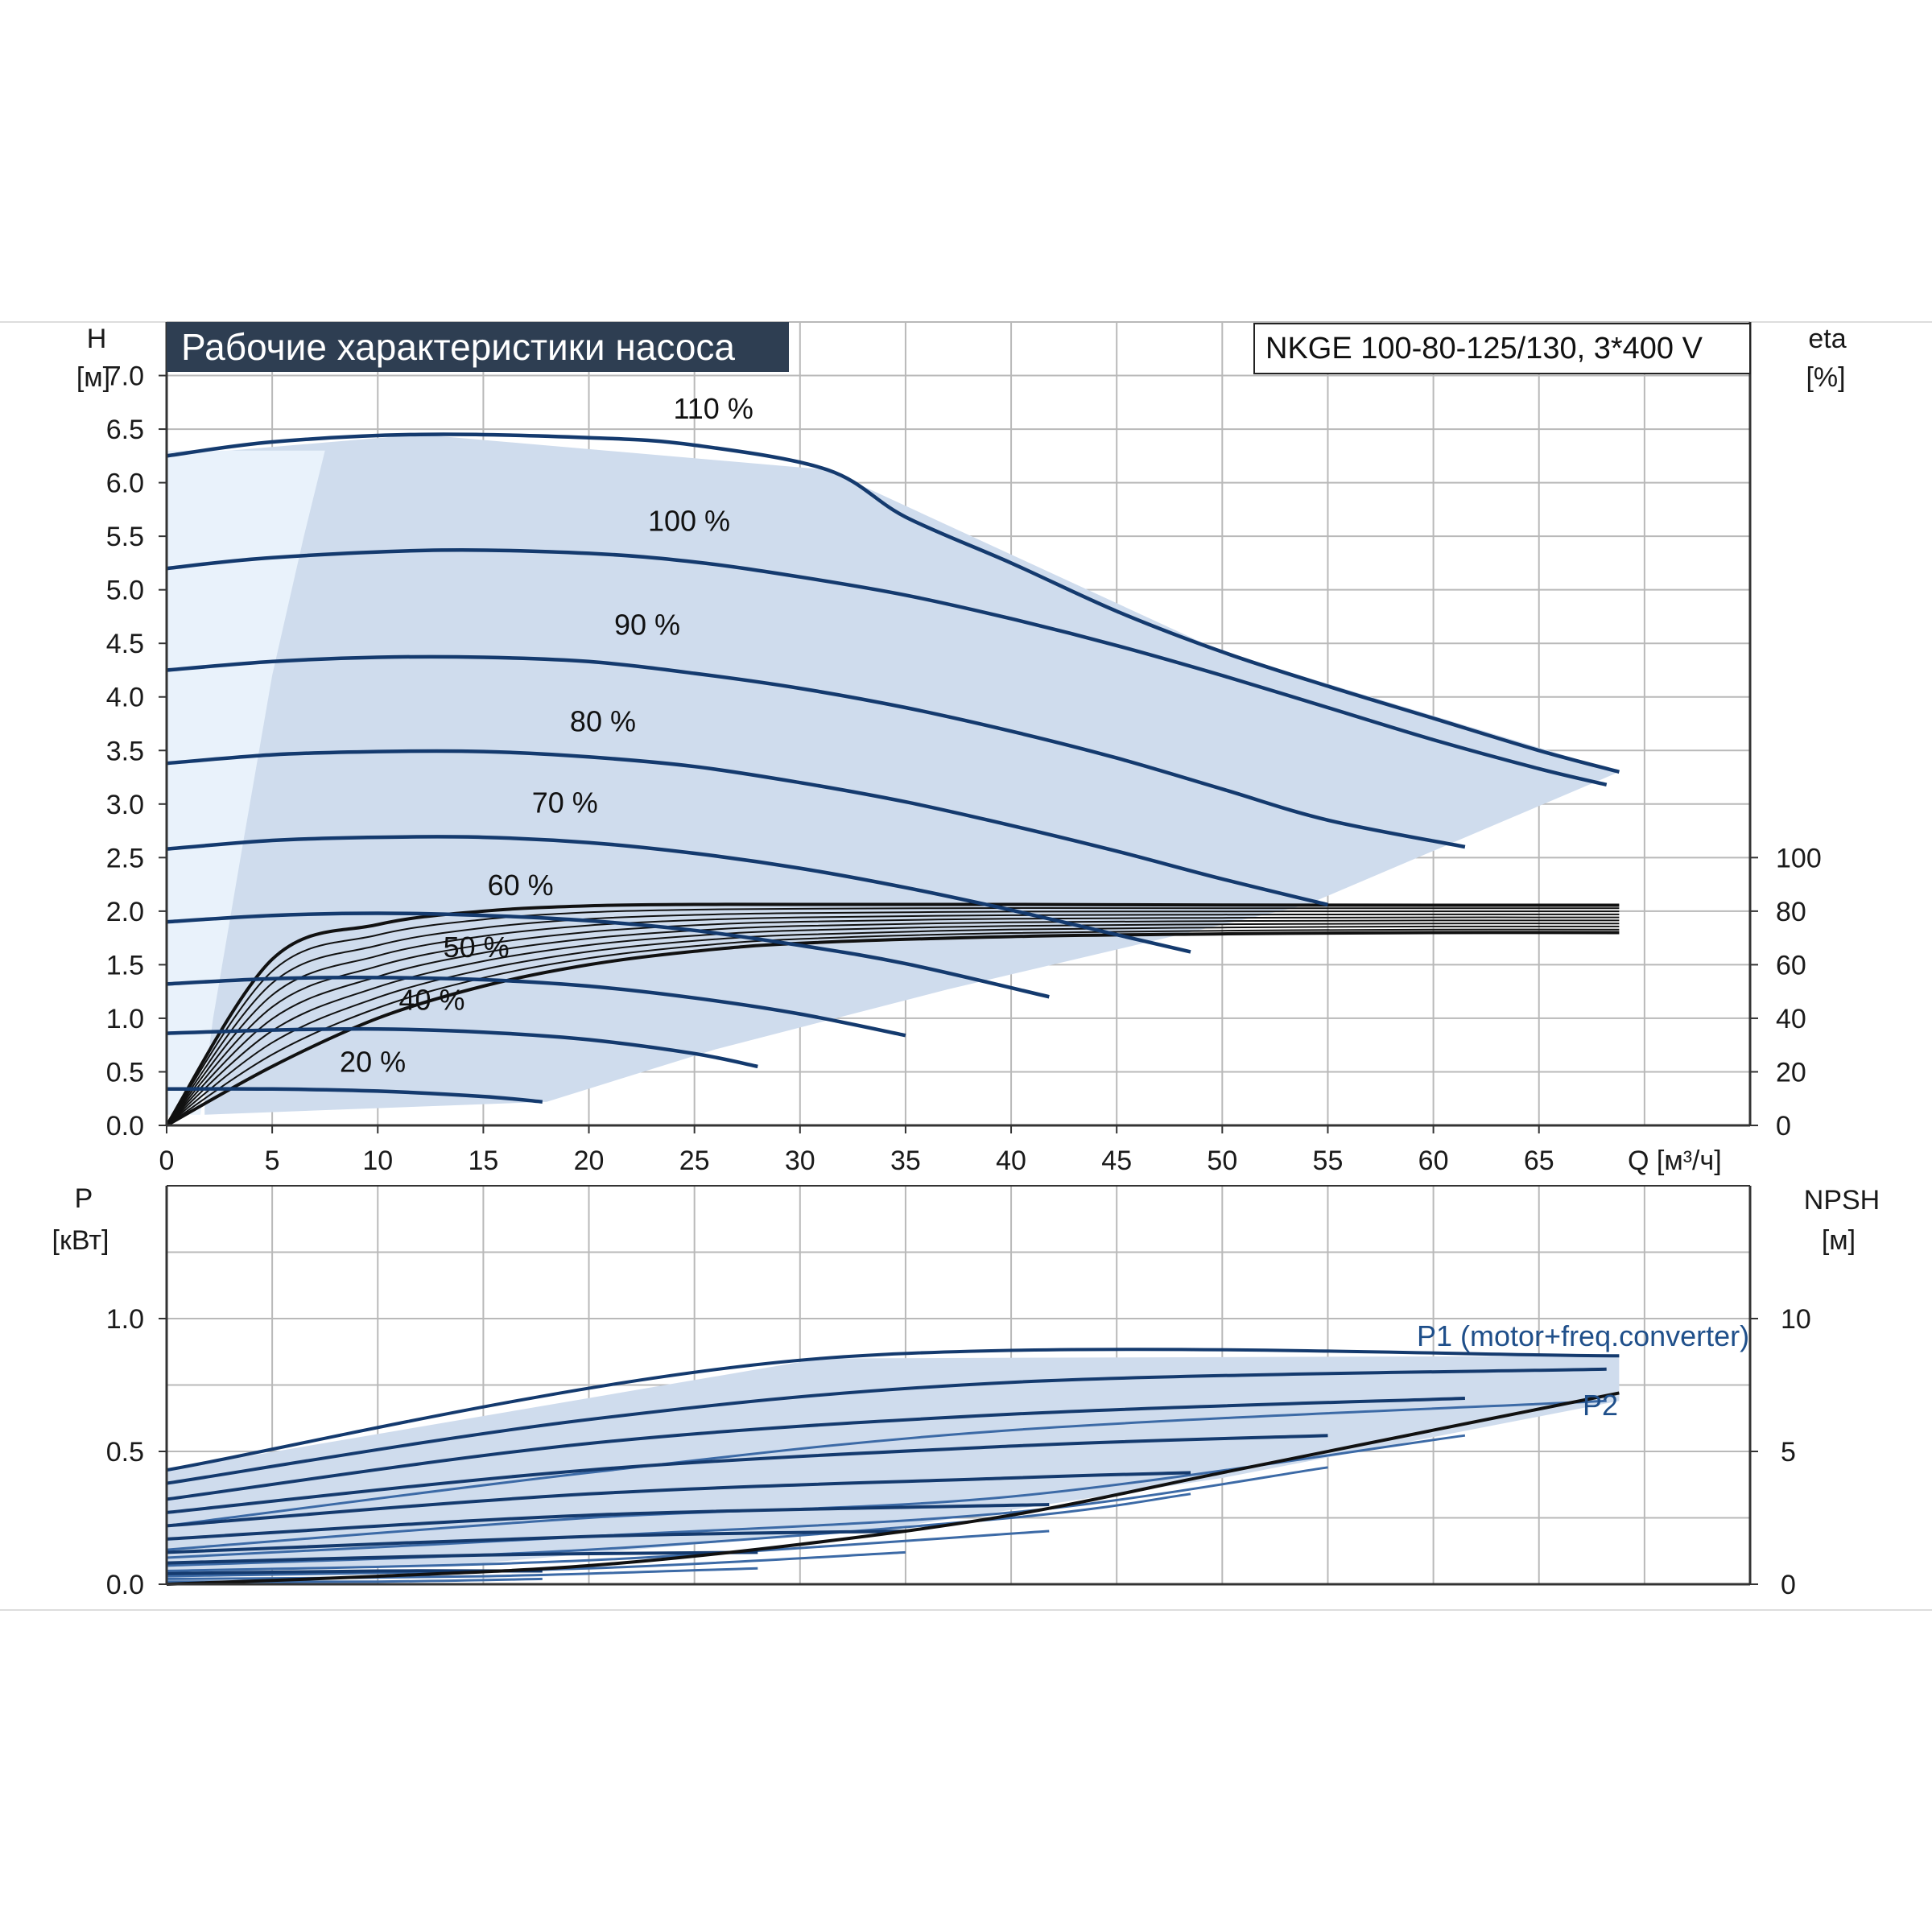  I want to click on q-tick-label: 65, so click(1539, 1161).